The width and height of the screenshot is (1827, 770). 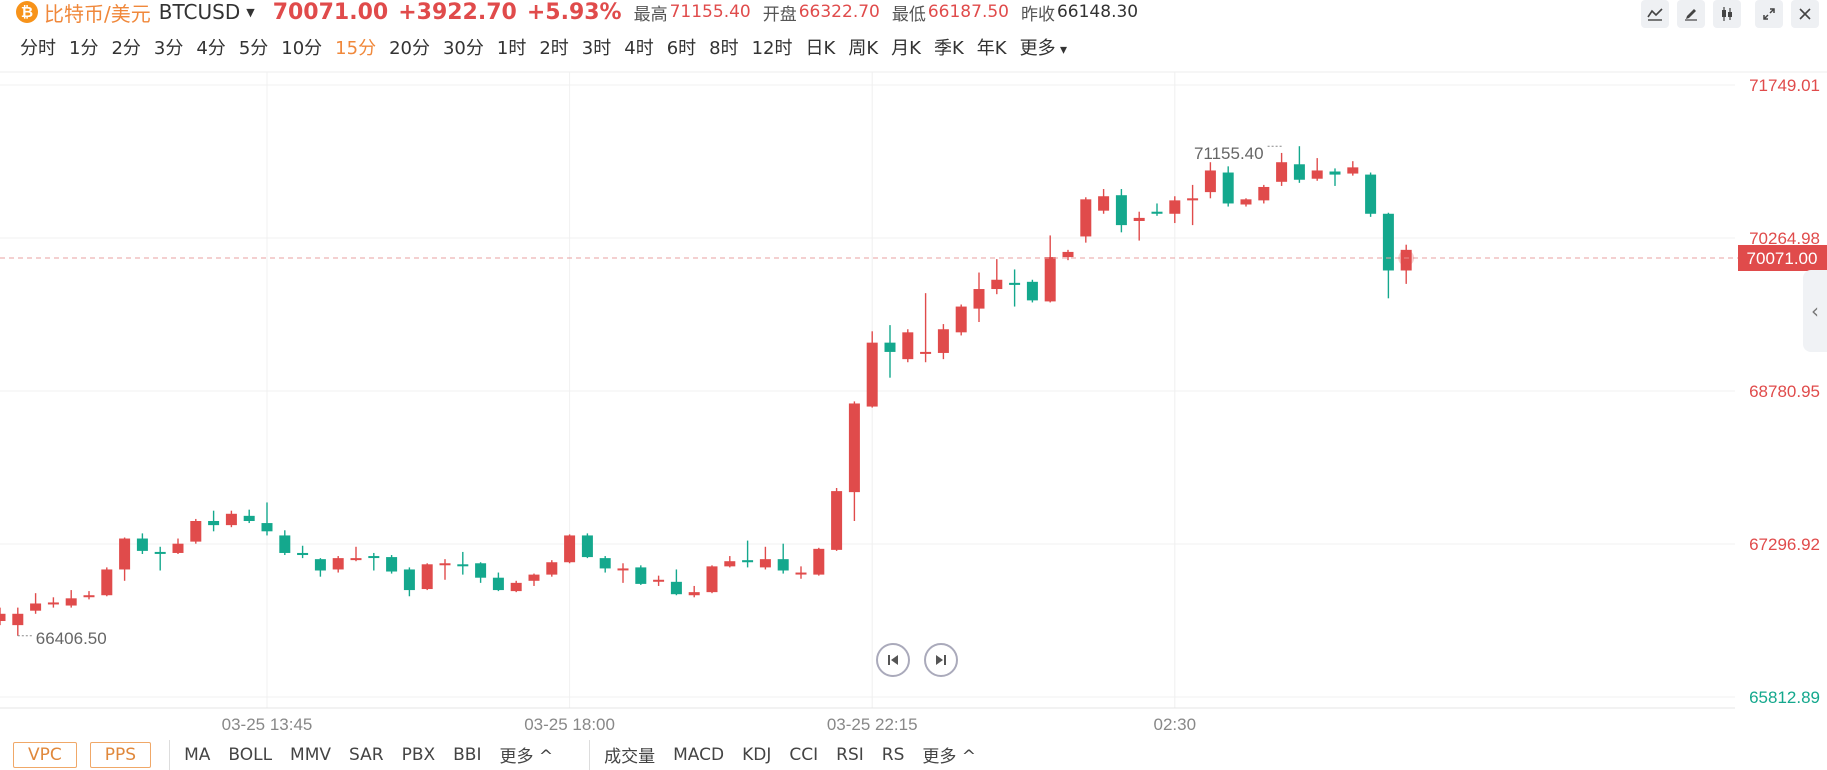 I want to click on pen-icon, so click(x=1691, y=14).